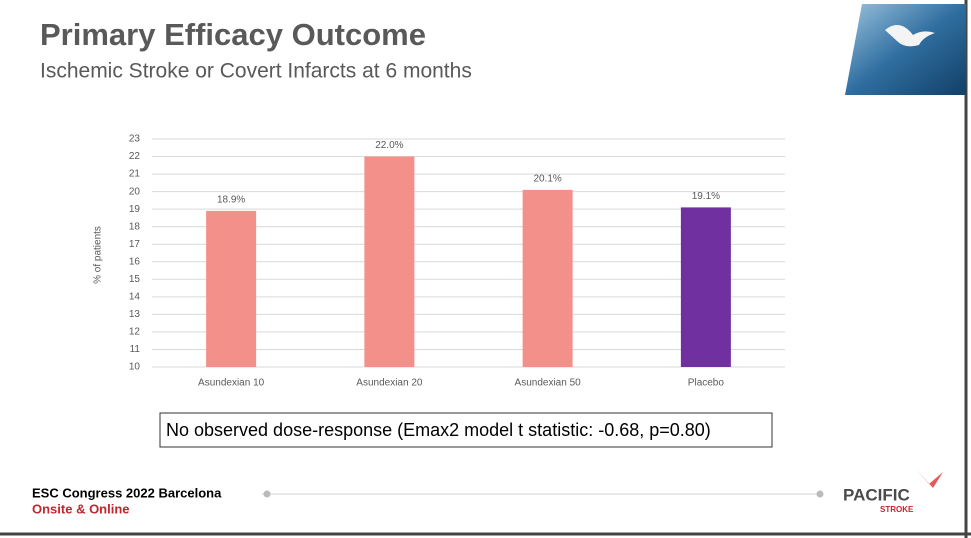 This screenshot has height=538, width=971. What do you see at coordinates (547, 179) in the screenshot?
I see `value-label: 20.1%` at bounding box center [547, 179].